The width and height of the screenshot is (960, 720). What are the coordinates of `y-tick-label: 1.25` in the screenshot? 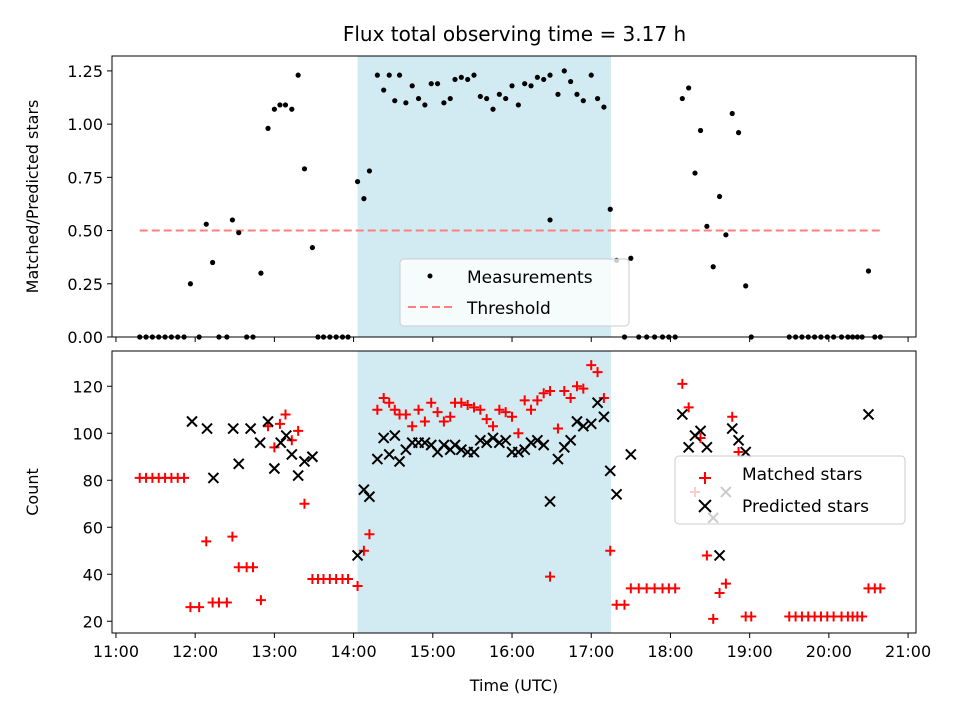 It's located at (85, 71).